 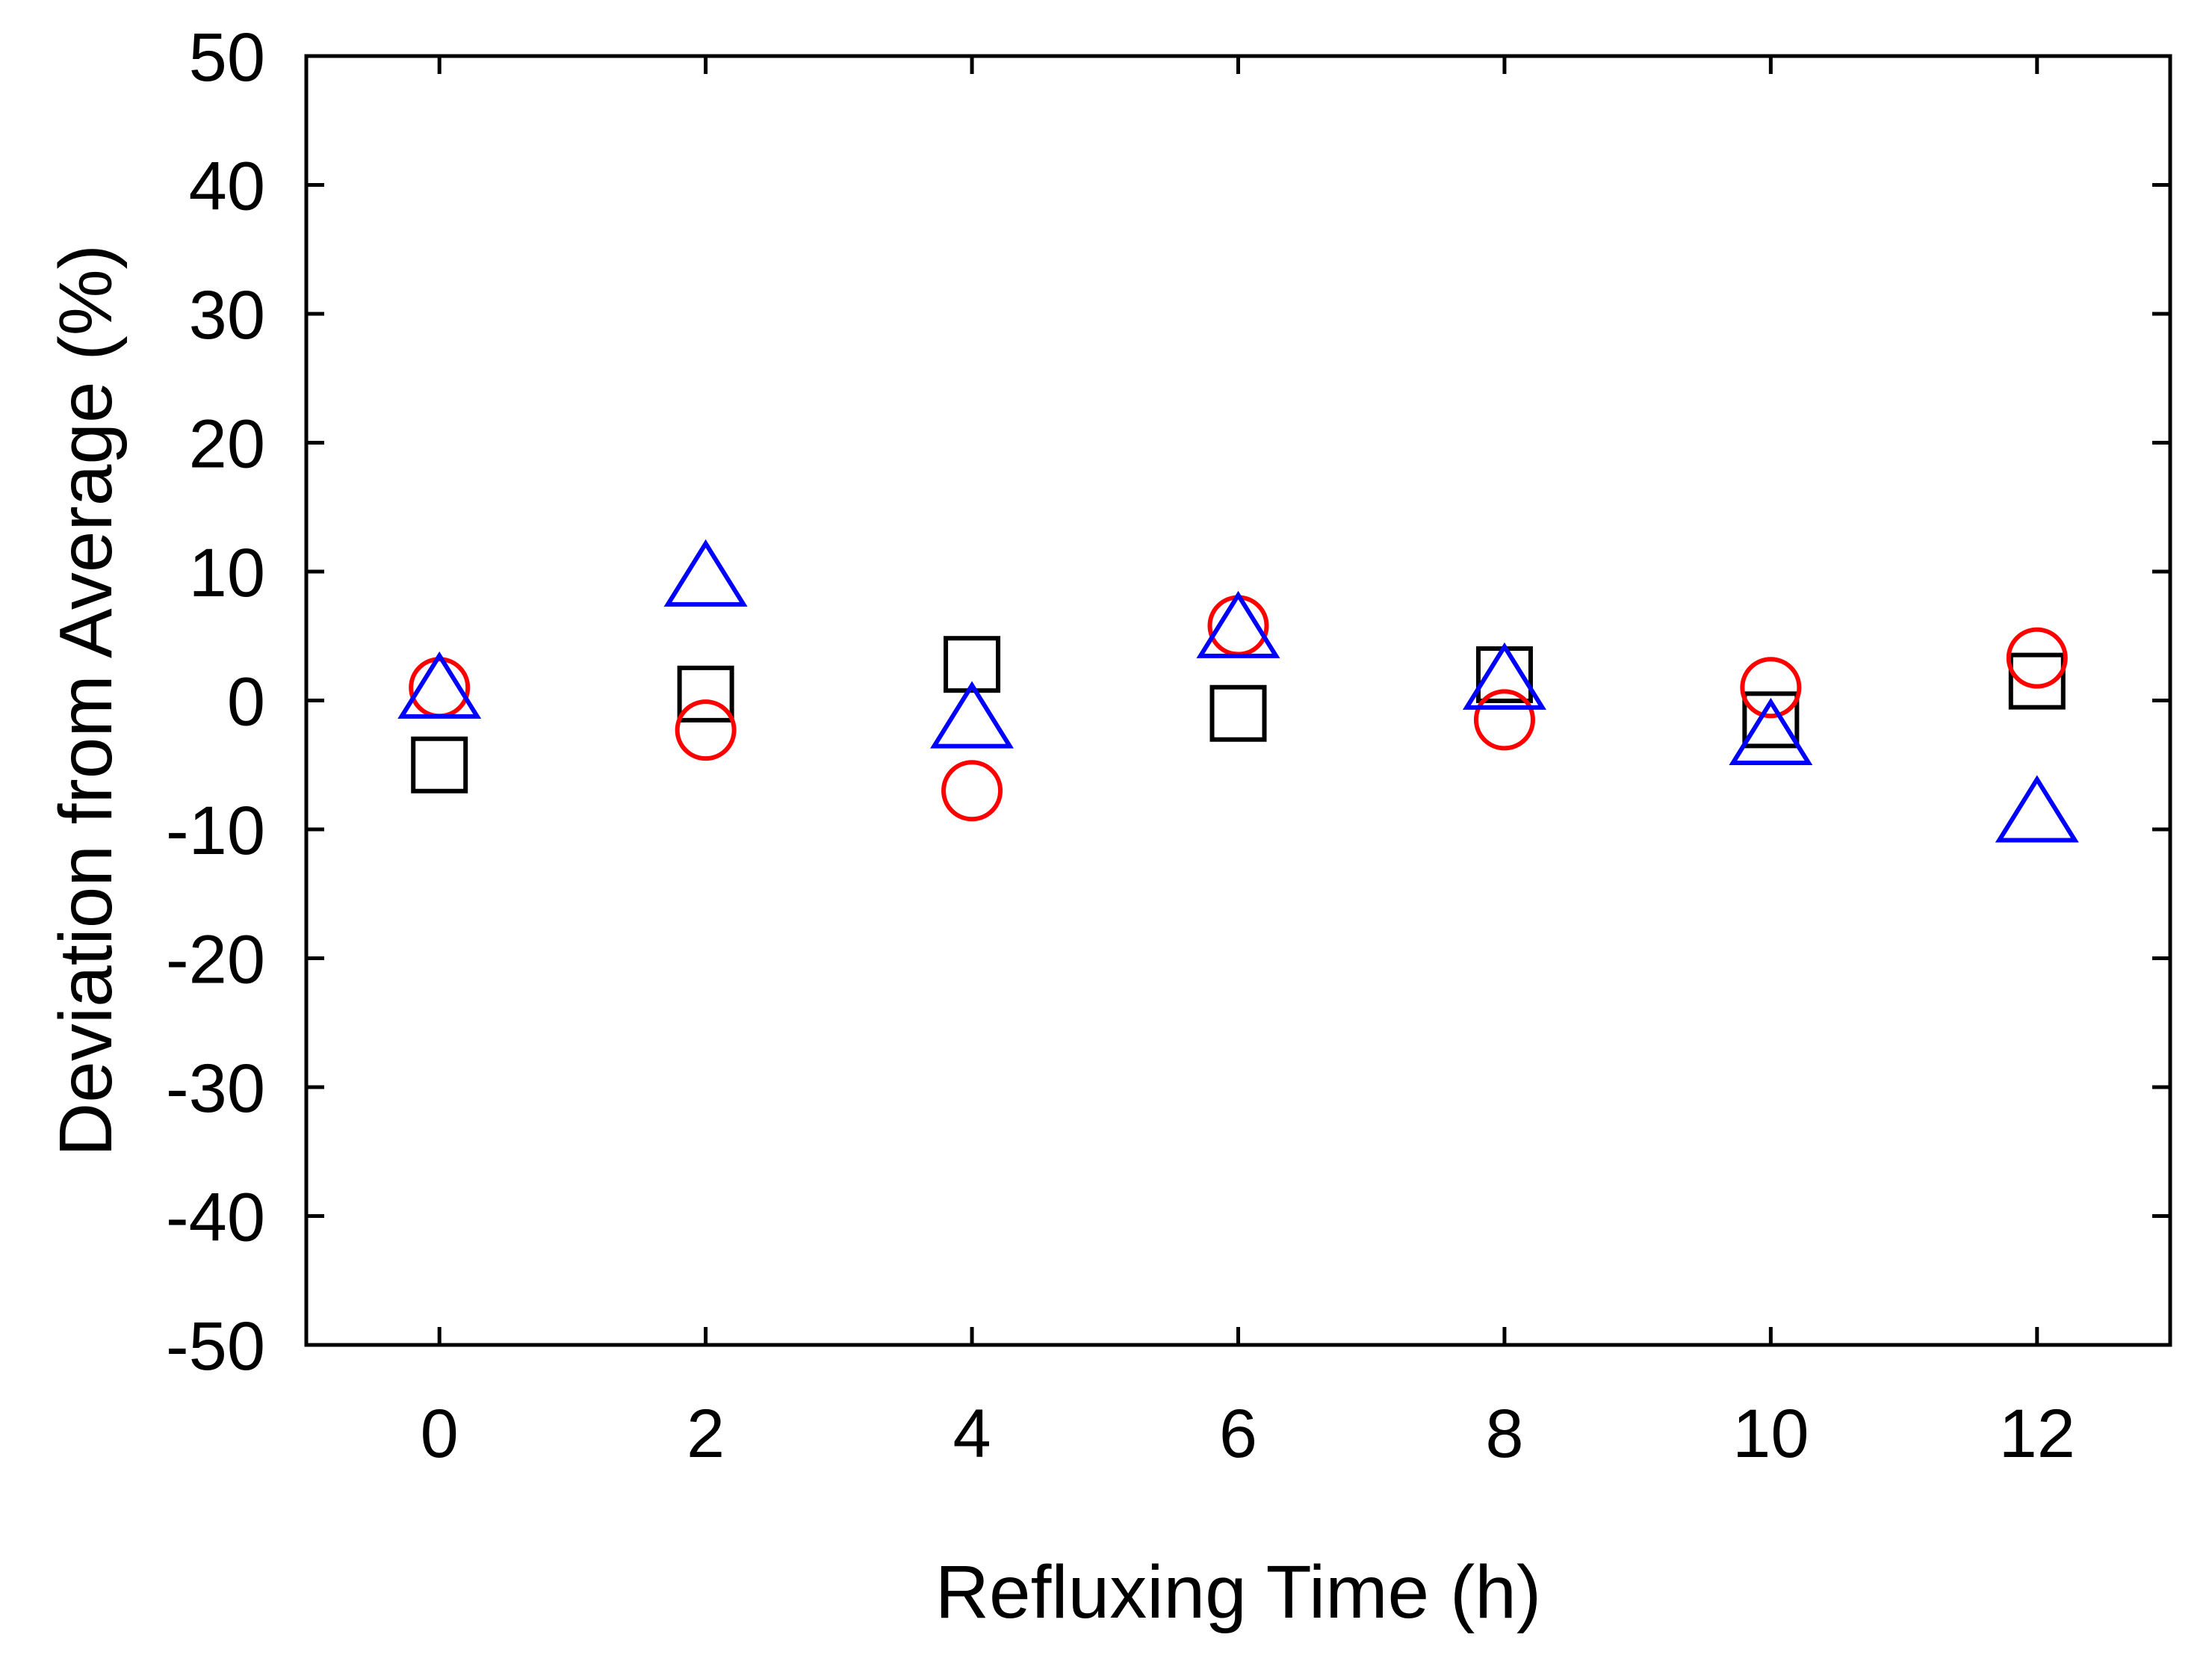 What do you see at coordinates (706, 1434) in the screenshot?
I see `x-tick-label: 2` at bounding box center [706, 1434].